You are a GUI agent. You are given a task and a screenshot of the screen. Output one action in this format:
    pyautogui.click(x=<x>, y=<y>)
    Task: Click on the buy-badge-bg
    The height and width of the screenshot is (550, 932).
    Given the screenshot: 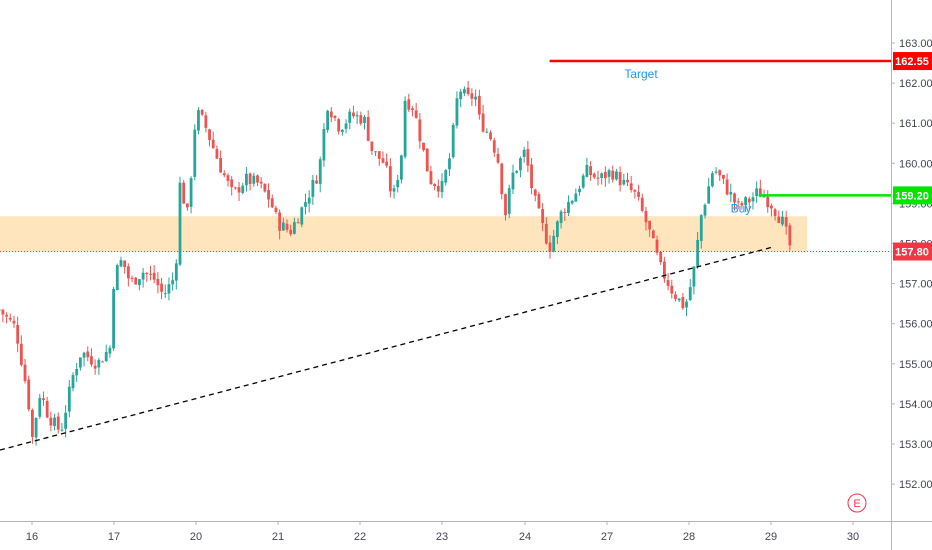 What is the action you would take?
    pyautogui.click(x=912, y=195)
    